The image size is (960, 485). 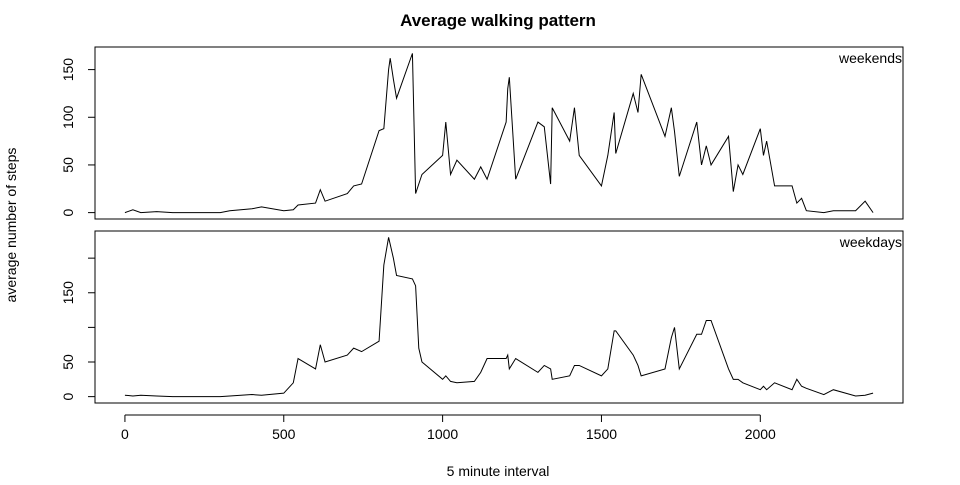 I want to click on y-tick-label: 100, so click(x=68, y=117).